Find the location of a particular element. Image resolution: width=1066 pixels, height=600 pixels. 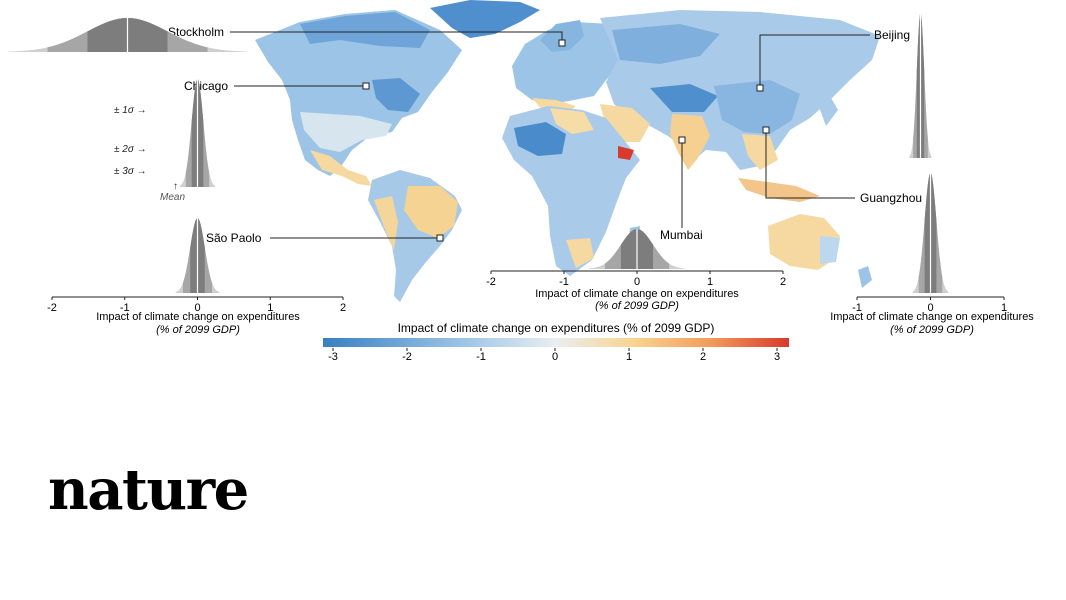

city-label-beijing: Beijing is located at coordinates (892, 35).